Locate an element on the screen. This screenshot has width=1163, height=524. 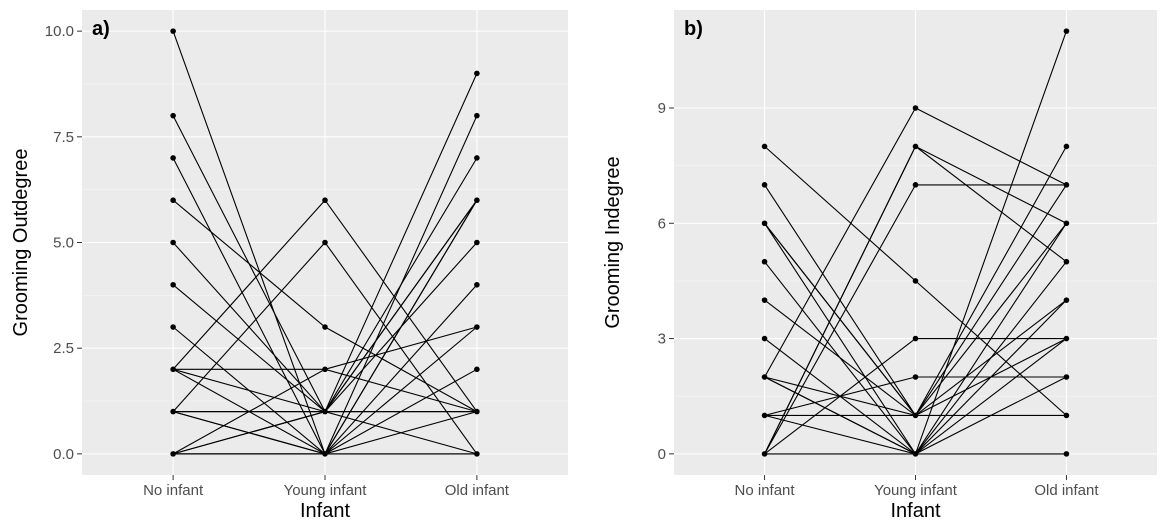
y-tick-label: 0.0 is located at coordinates (63, 454).